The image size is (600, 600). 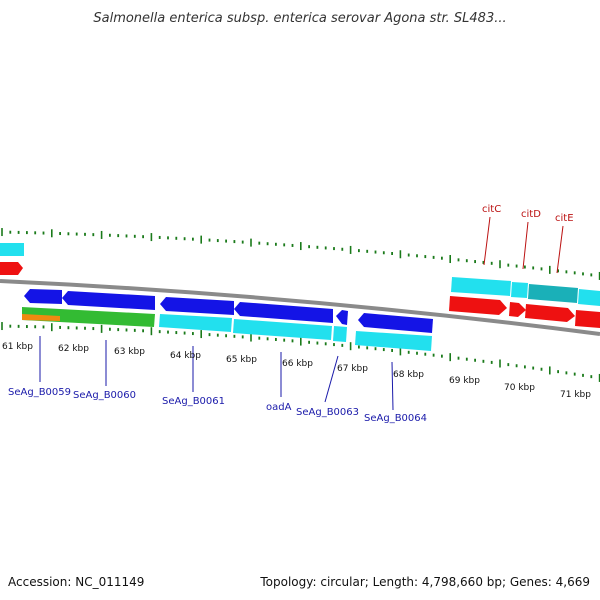 I want to click on scale-label: 70 kbp, so click(x=519, y=388).